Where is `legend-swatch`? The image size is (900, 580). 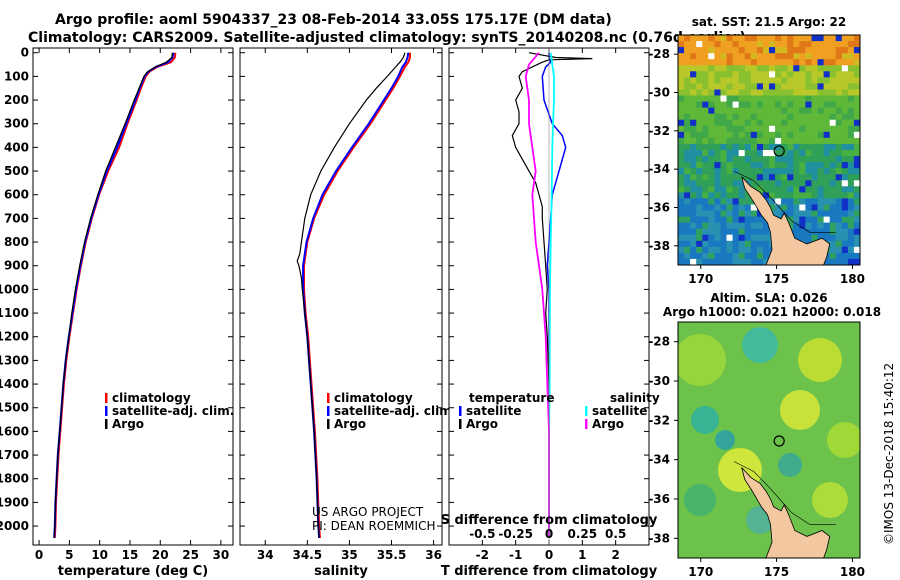 legend-swatch is located at coordinates (328, 424).